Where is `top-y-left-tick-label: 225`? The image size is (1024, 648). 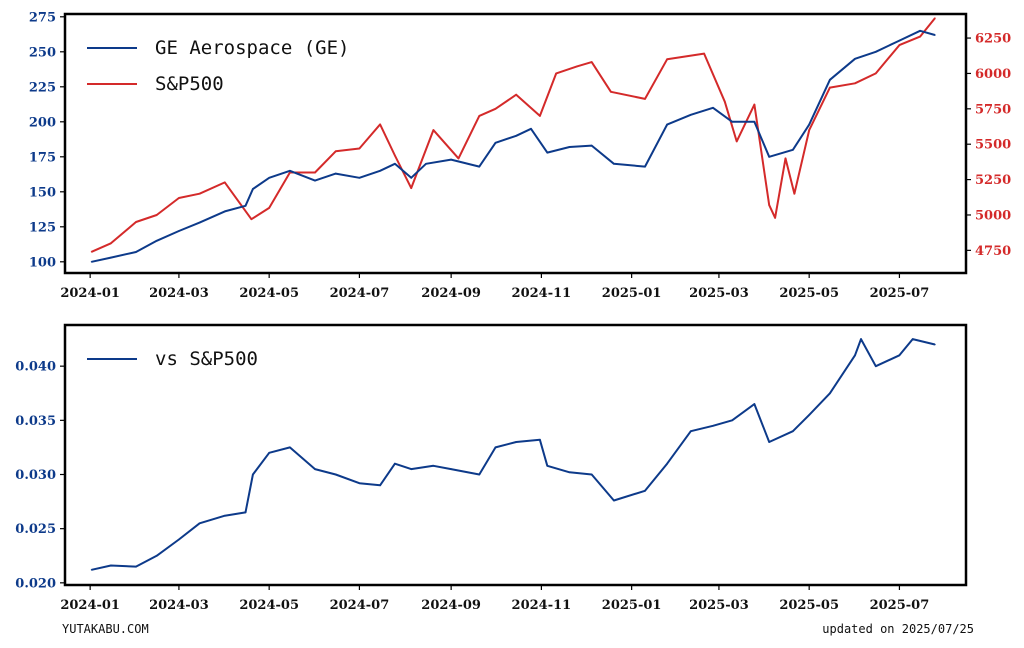 top-y-left-tick-label: 225 is located at coordinates (42, 87).